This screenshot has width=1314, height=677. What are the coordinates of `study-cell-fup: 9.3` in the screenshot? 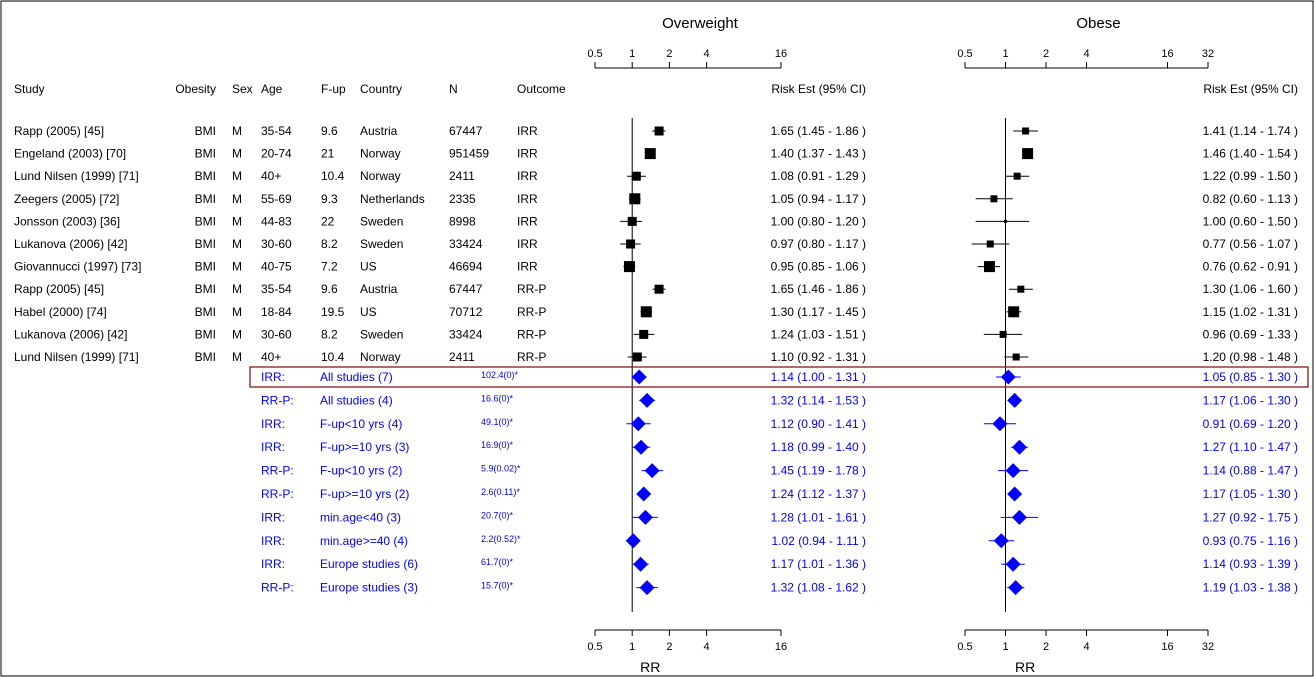 It's located at (329, 199).